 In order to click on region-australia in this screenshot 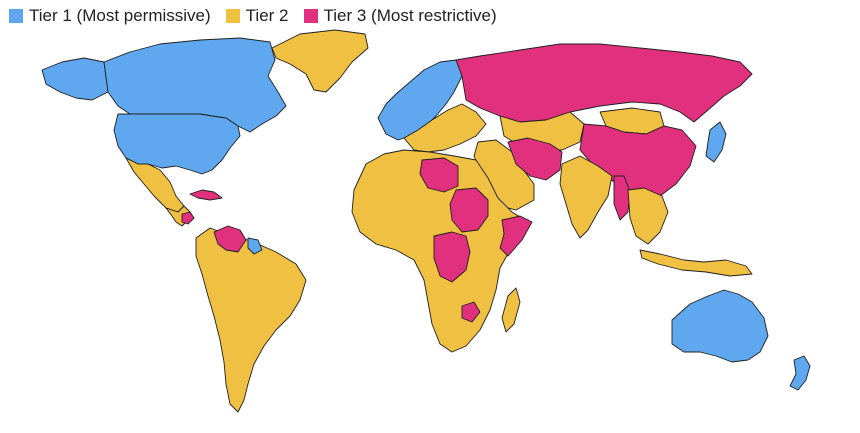, I will do `click(720, 326)`.